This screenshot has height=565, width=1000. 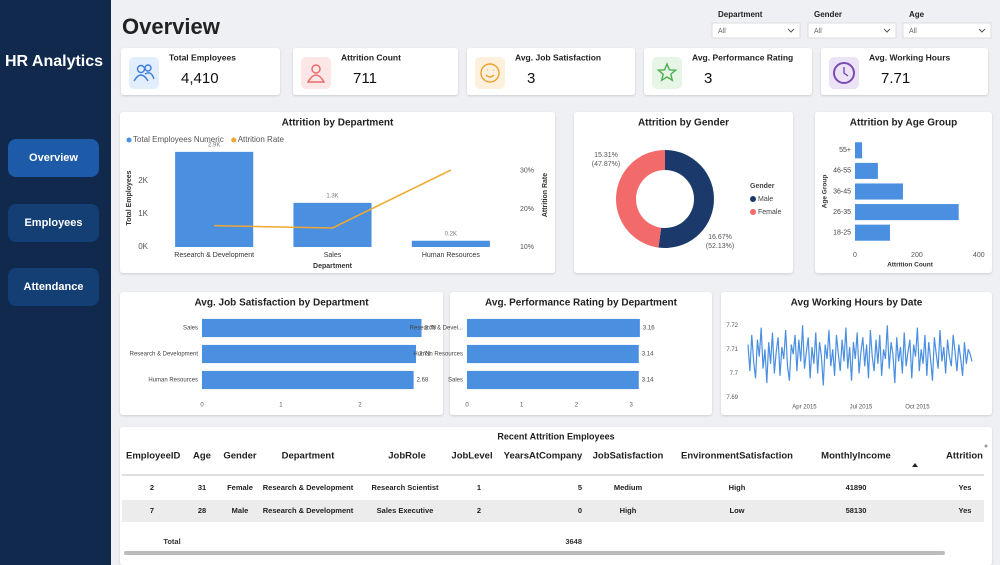 I want to click on column-header: Age, so click(x=202, y=456).